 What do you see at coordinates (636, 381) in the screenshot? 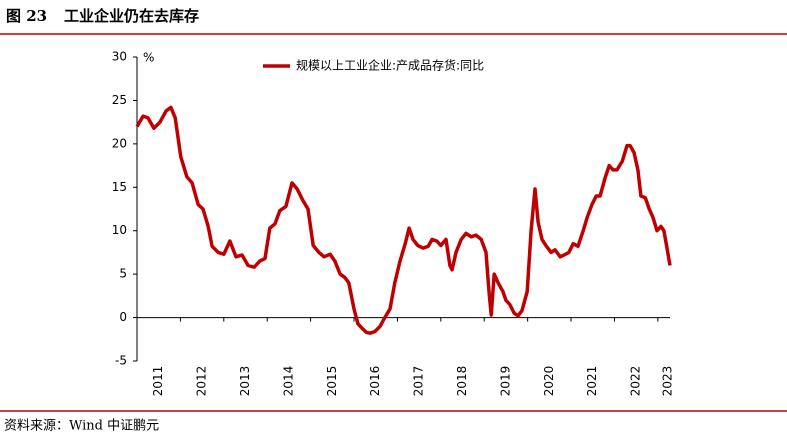
I see `x-tick-label: 2022` at bounding box center [636, 381].